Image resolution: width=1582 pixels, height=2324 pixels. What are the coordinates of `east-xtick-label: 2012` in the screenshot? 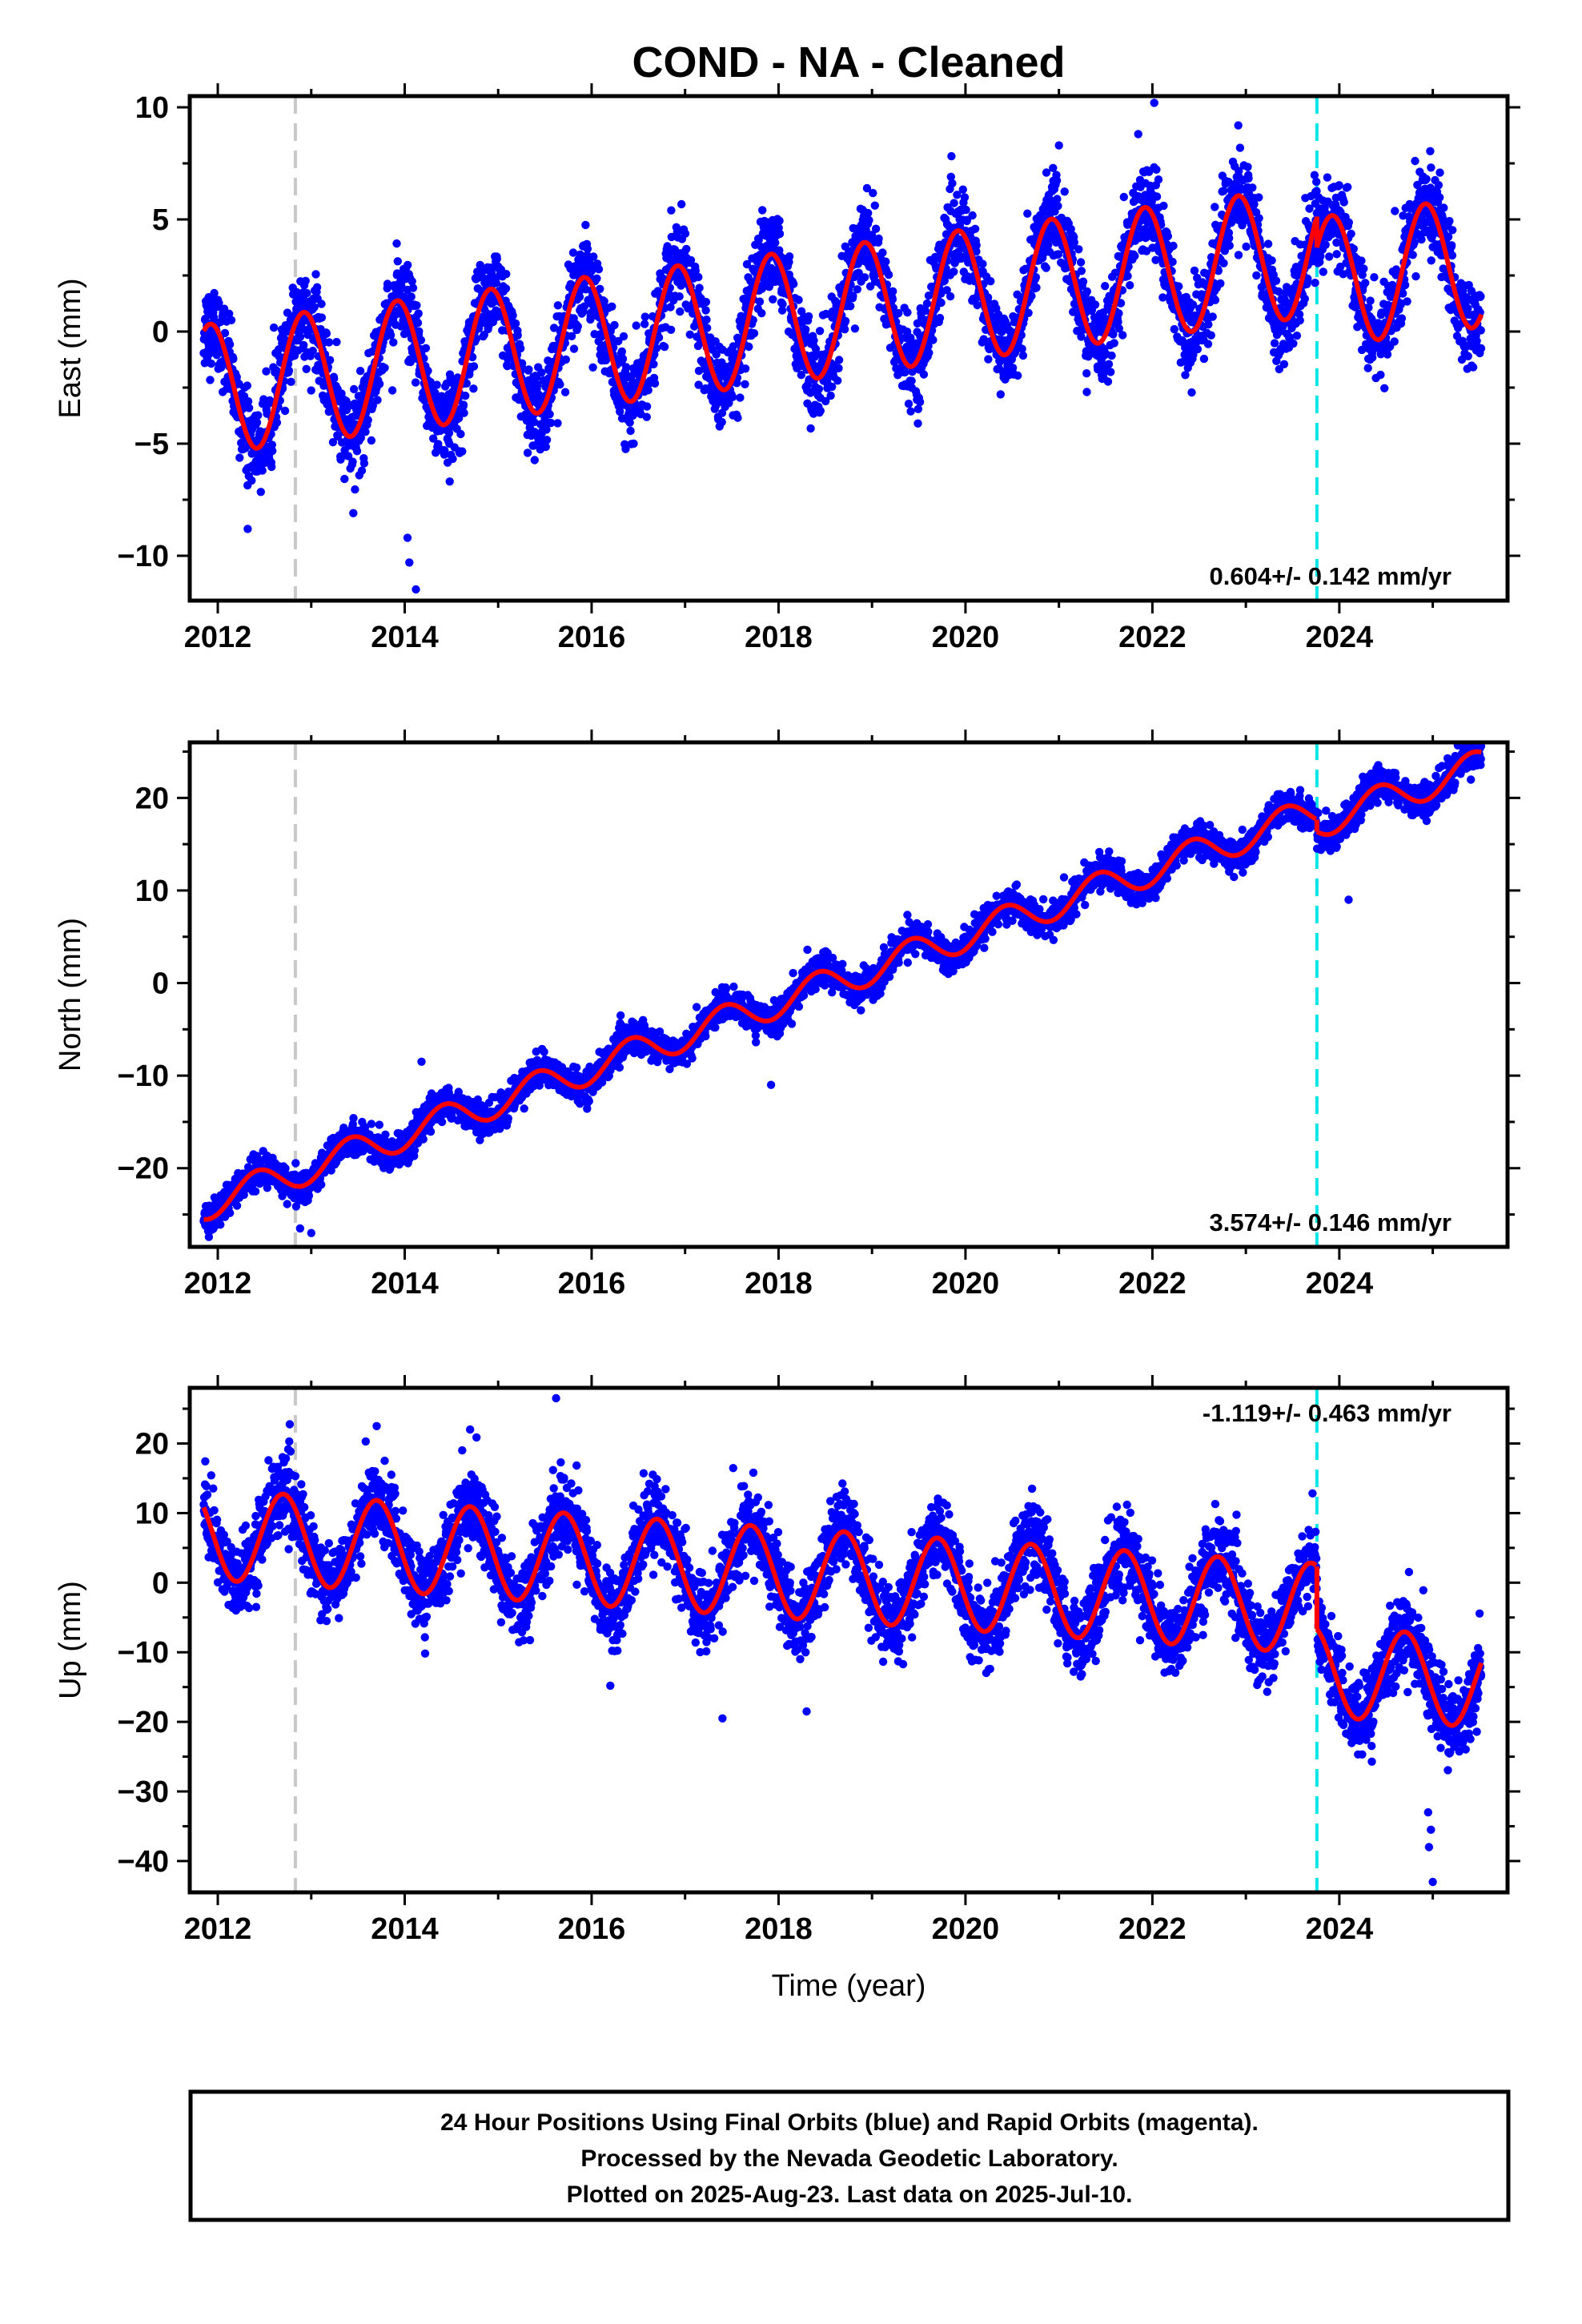 It's located at (218, 637).